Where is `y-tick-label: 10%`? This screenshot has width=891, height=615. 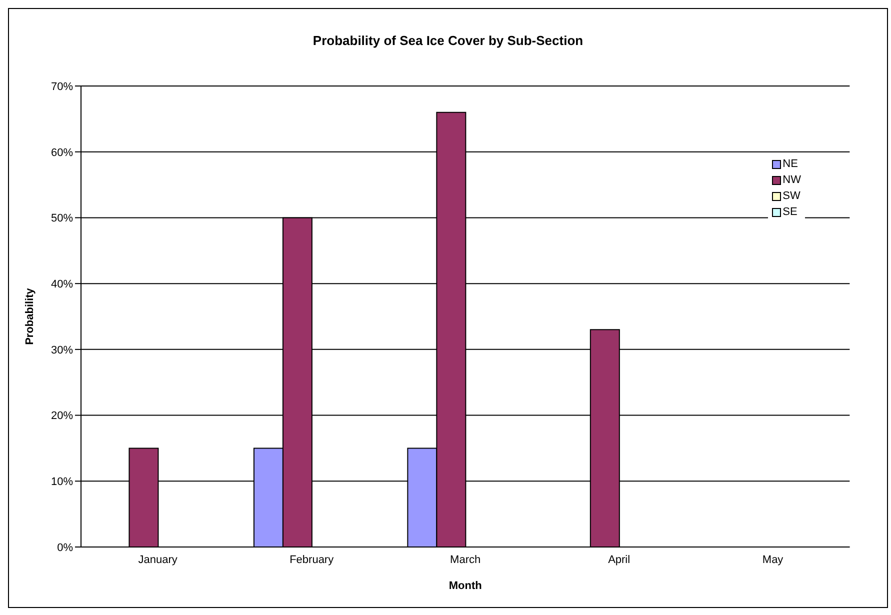
y-tick-label: 10% is located at coordinates (62, 482).